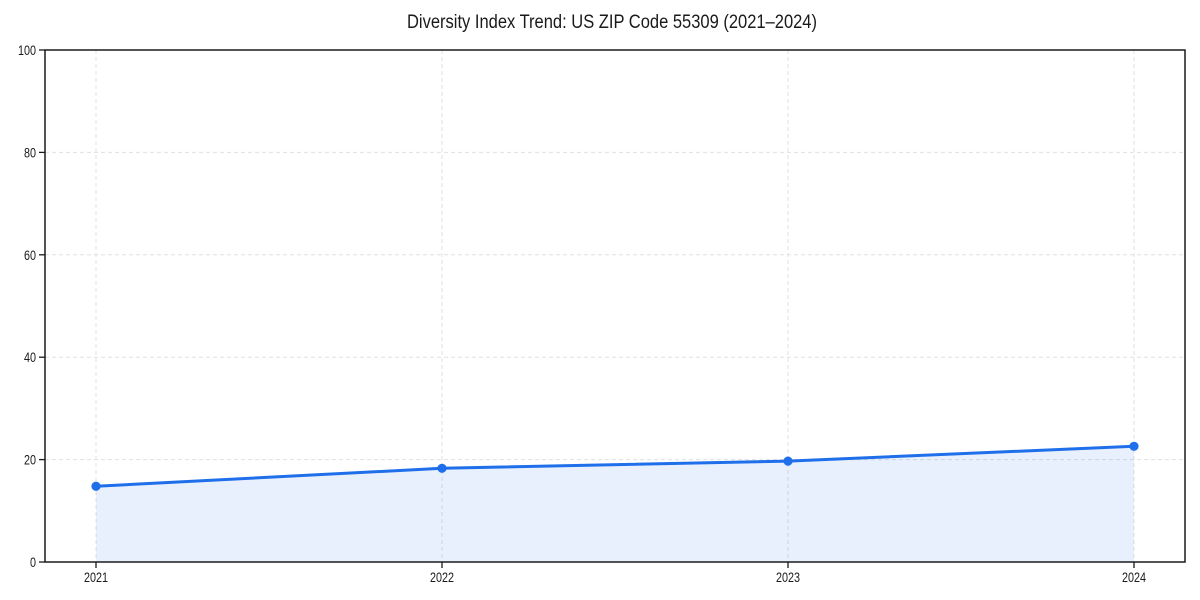 Image resolution: width=1200 pixels, height=600 pixels. What do you see at coordinates (27, 50) in the screenshot?
I see `y-tick-label: 100` at bounding box center [27, 50].